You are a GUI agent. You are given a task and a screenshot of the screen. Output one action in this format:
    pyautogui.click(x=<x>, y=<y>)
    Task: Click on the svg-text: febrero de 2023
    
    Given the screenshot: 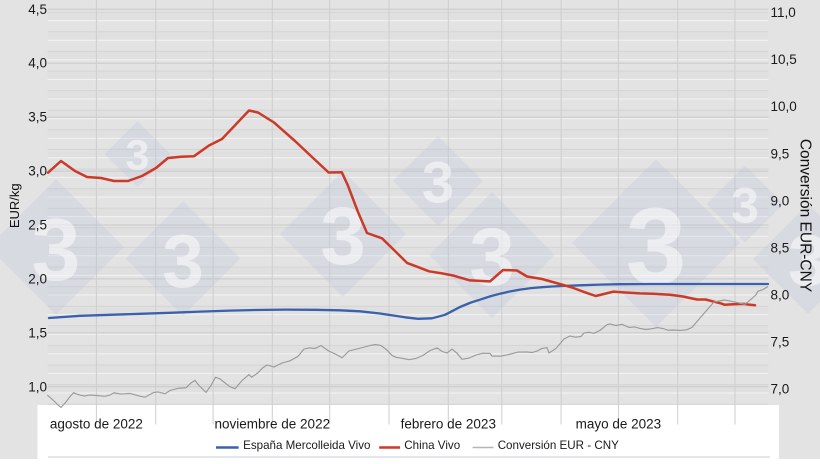 What is the action you would take?
    pyautogui.click(x=448, y=424)
    